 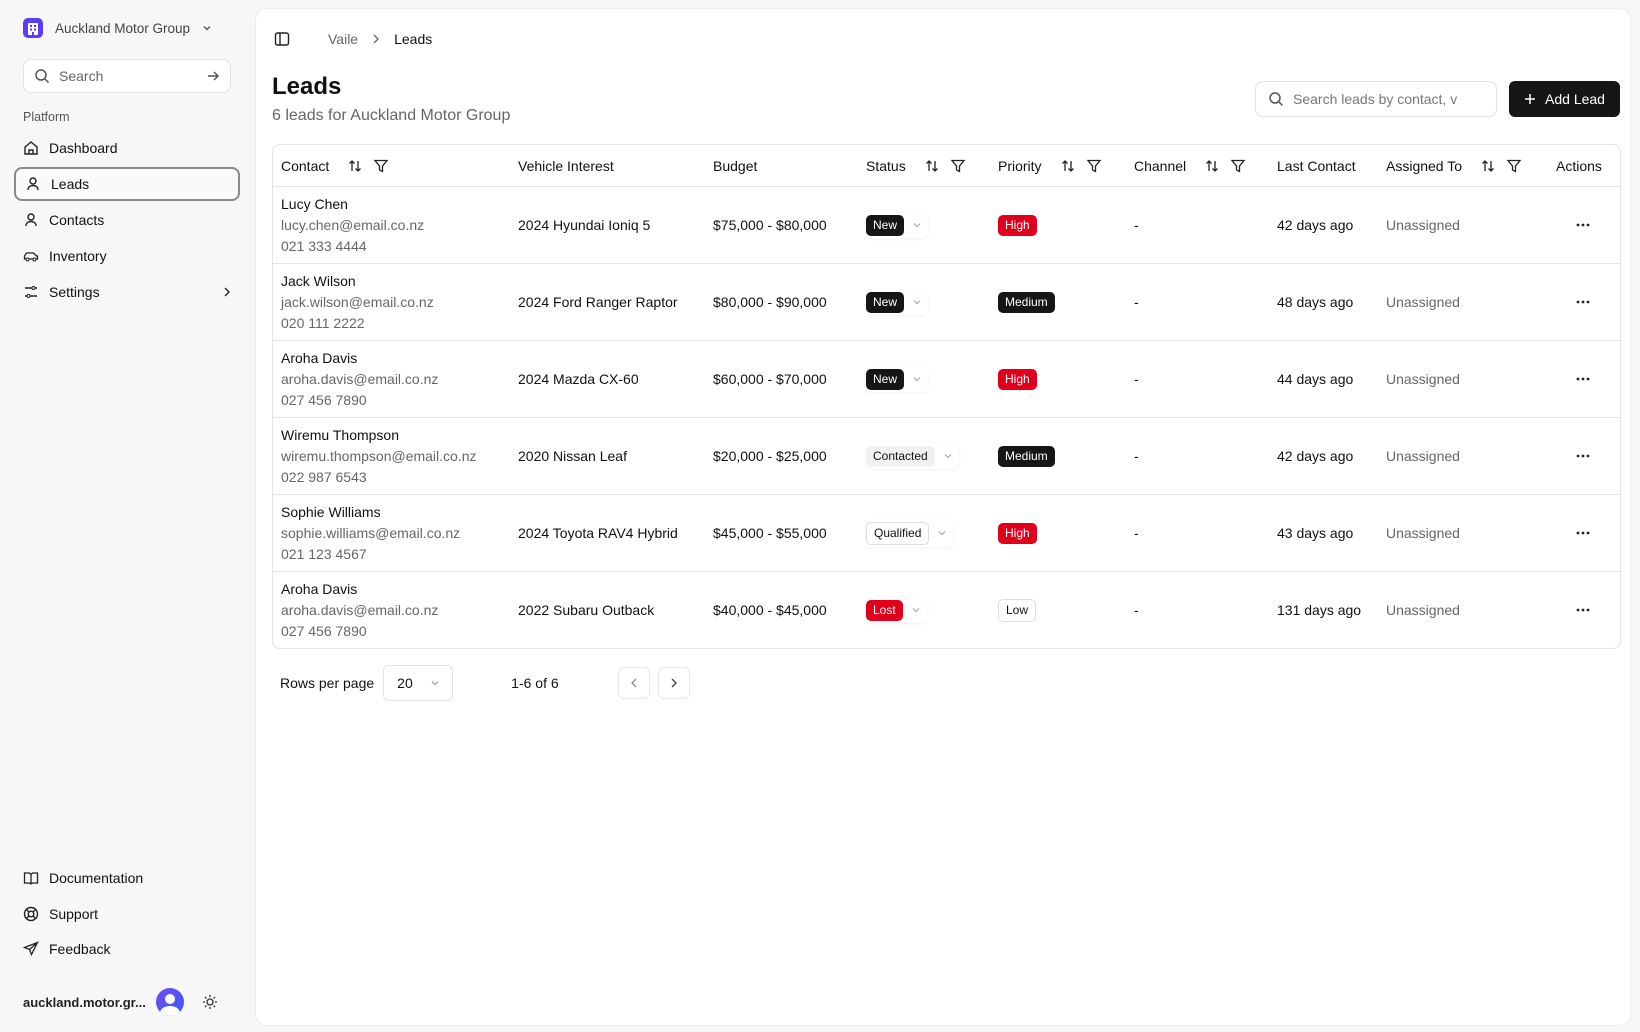 I want to click on column-label: Last Contact, so click(x=1316, y=165).